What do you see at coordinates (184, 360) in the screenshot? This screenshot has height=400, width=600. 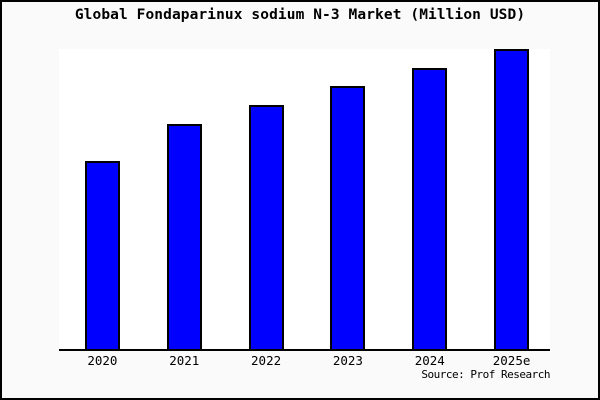 I see `x-tick-label-2021: 2021` at bounding box center [184, 360].